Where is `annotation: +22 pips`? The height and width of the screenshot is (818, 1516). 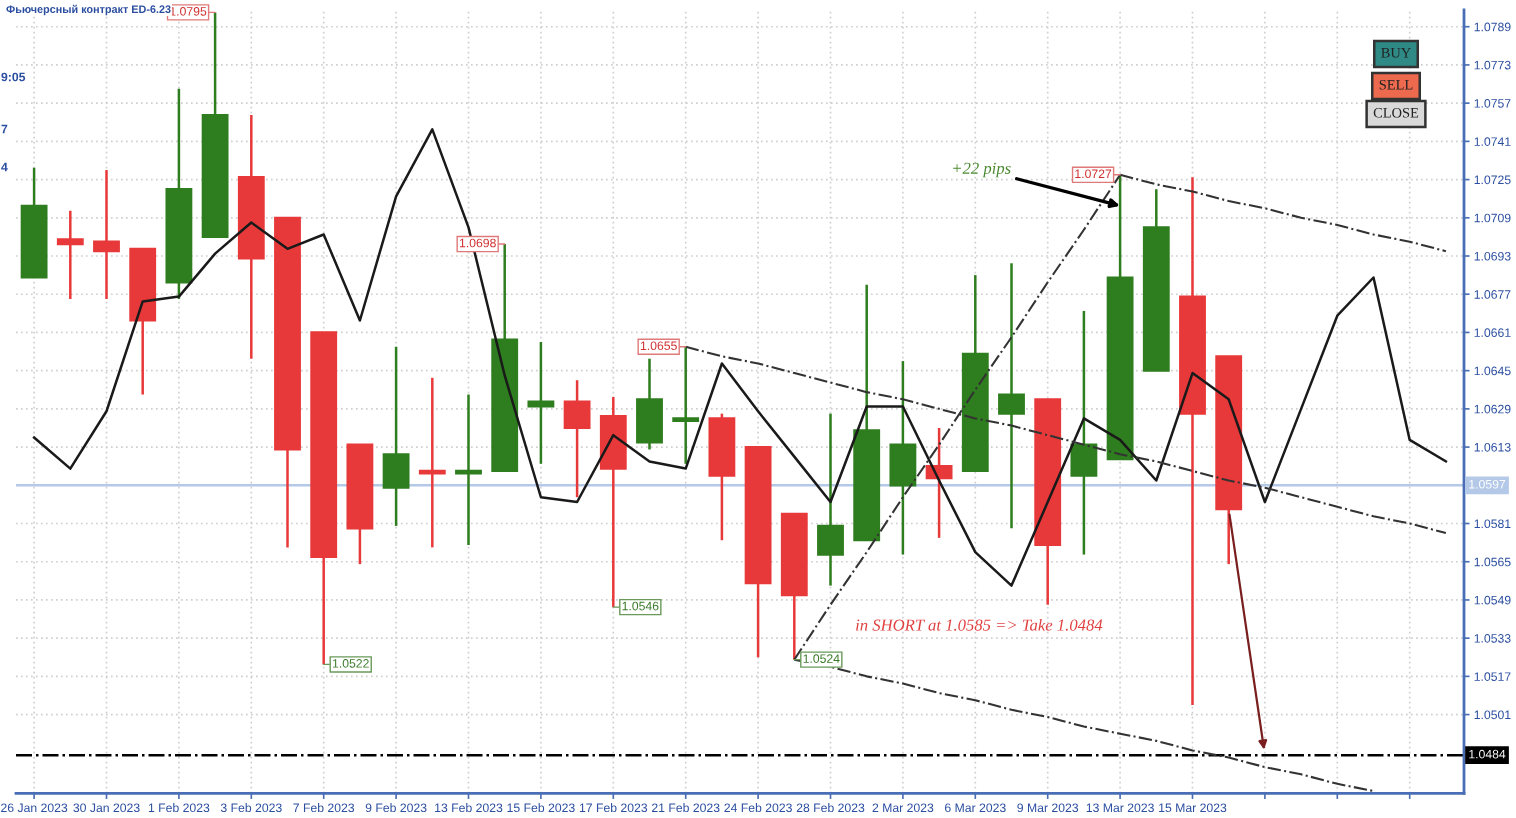 annotation: +22 pips is located at coordinates (982, 170).